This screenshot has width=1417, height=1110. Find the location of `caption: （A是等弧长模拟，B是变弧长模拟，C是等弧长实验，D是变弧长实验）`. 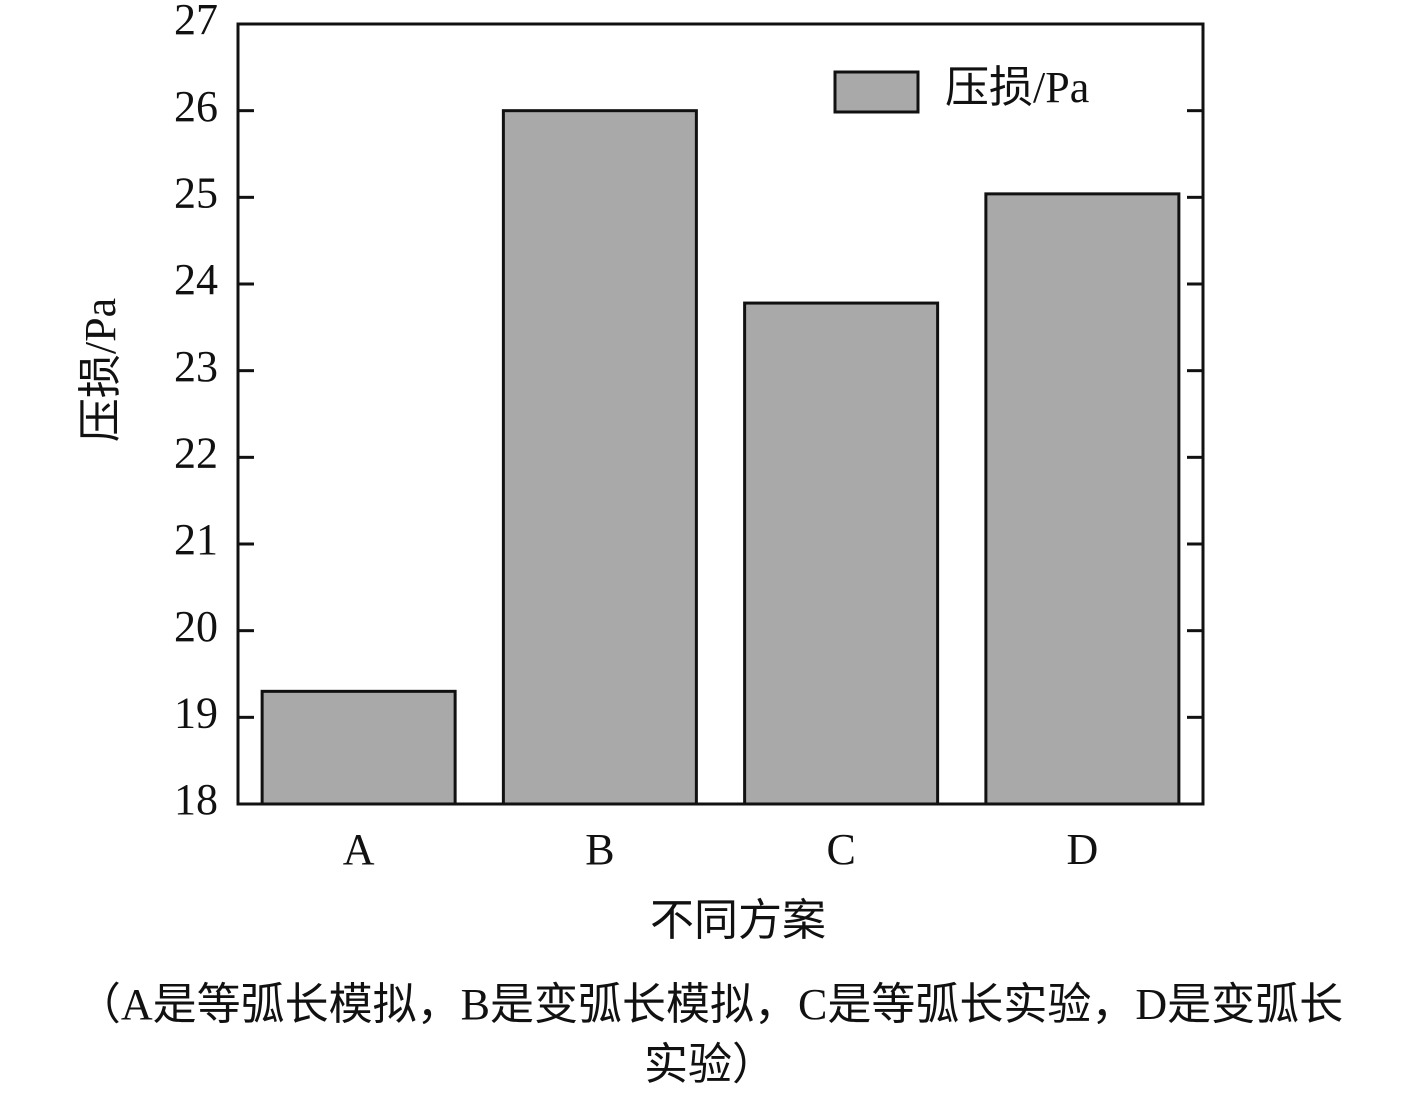

caption: （A是等弧长模拟，B是变弧长模拟，C是等弧长实验，D是变弧长实验） is located at coordinates (710, 1034).